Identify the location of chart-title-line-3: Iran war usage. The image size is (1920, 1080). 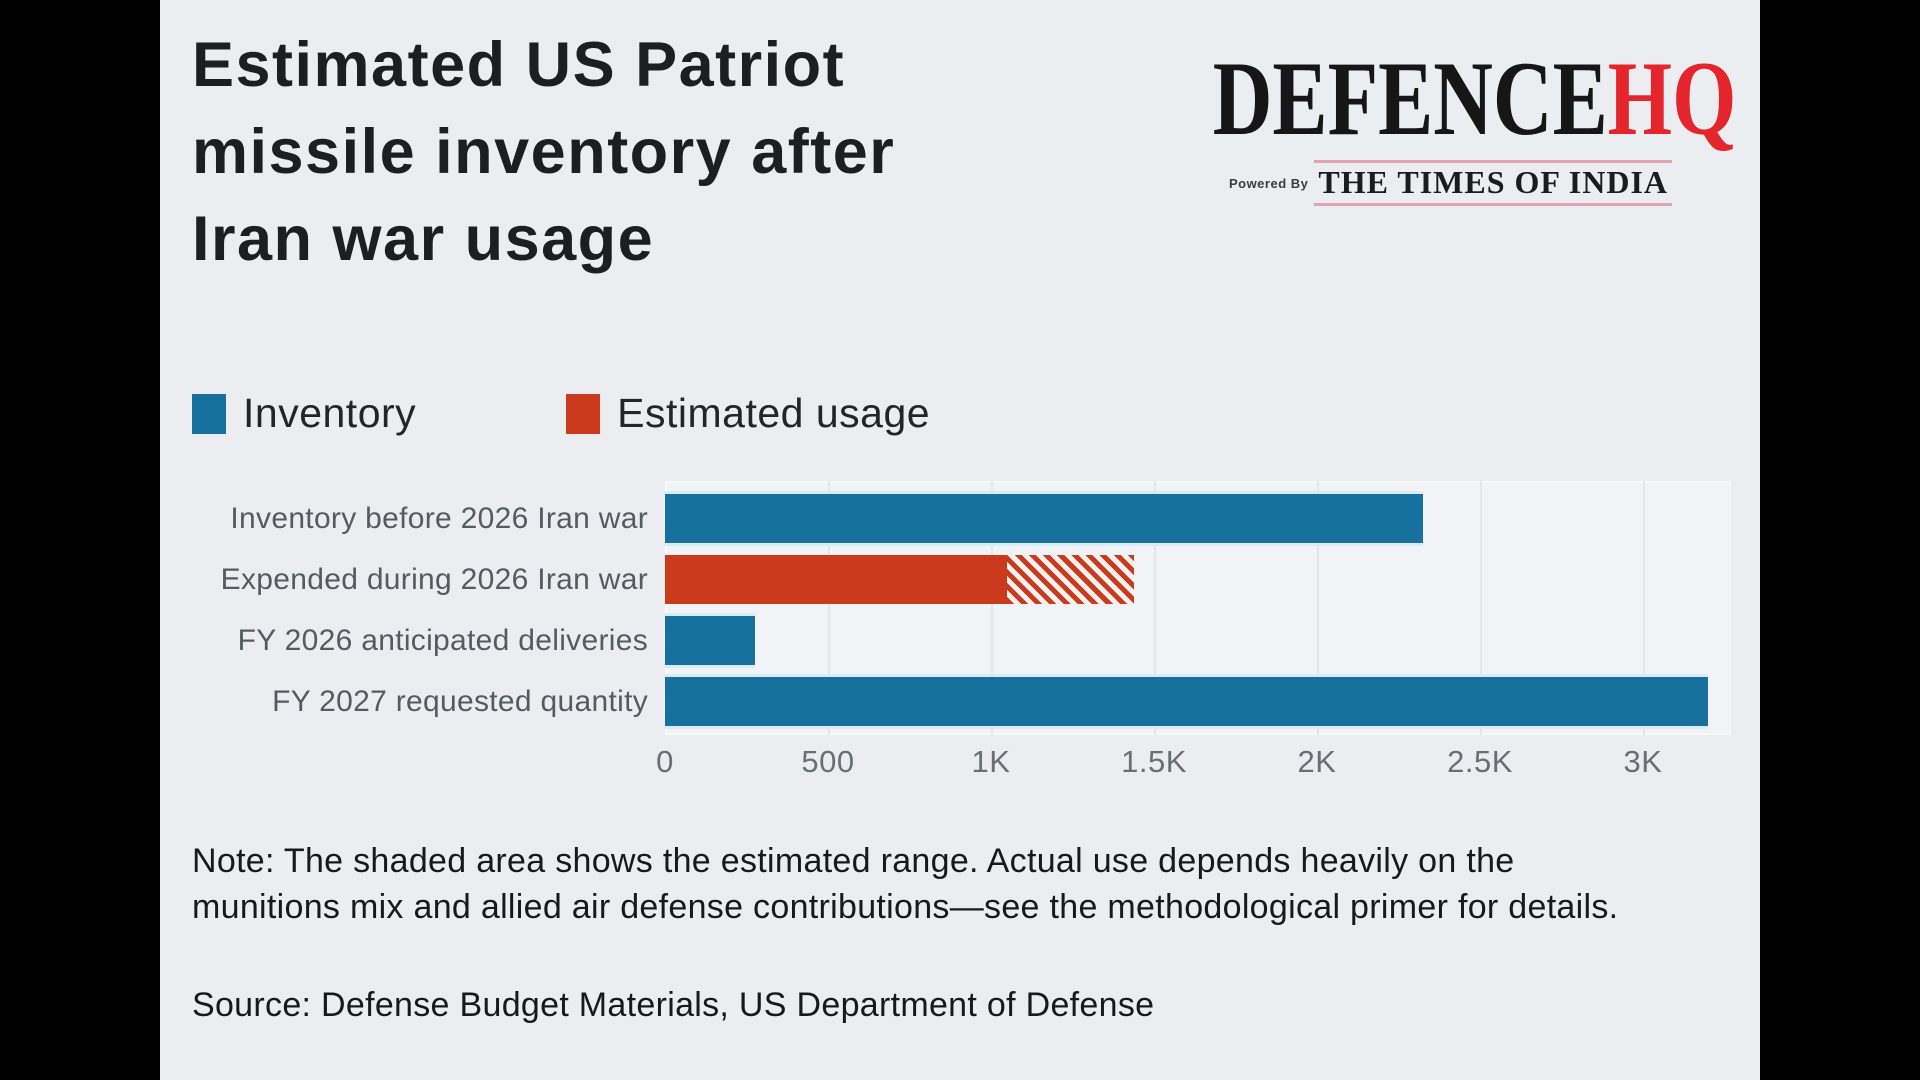
(423, 239).